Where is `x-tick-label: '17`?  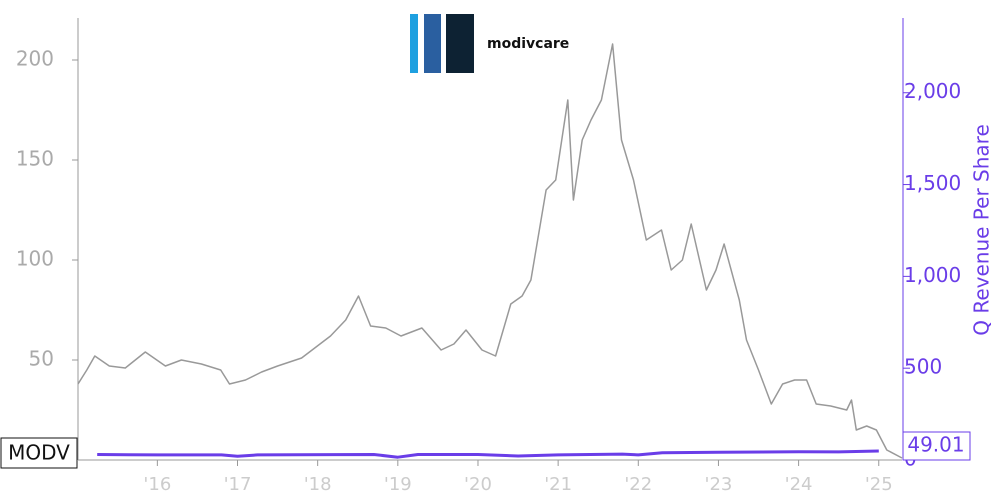
x-tick-label: '17 is located at coordinates (238, 484).